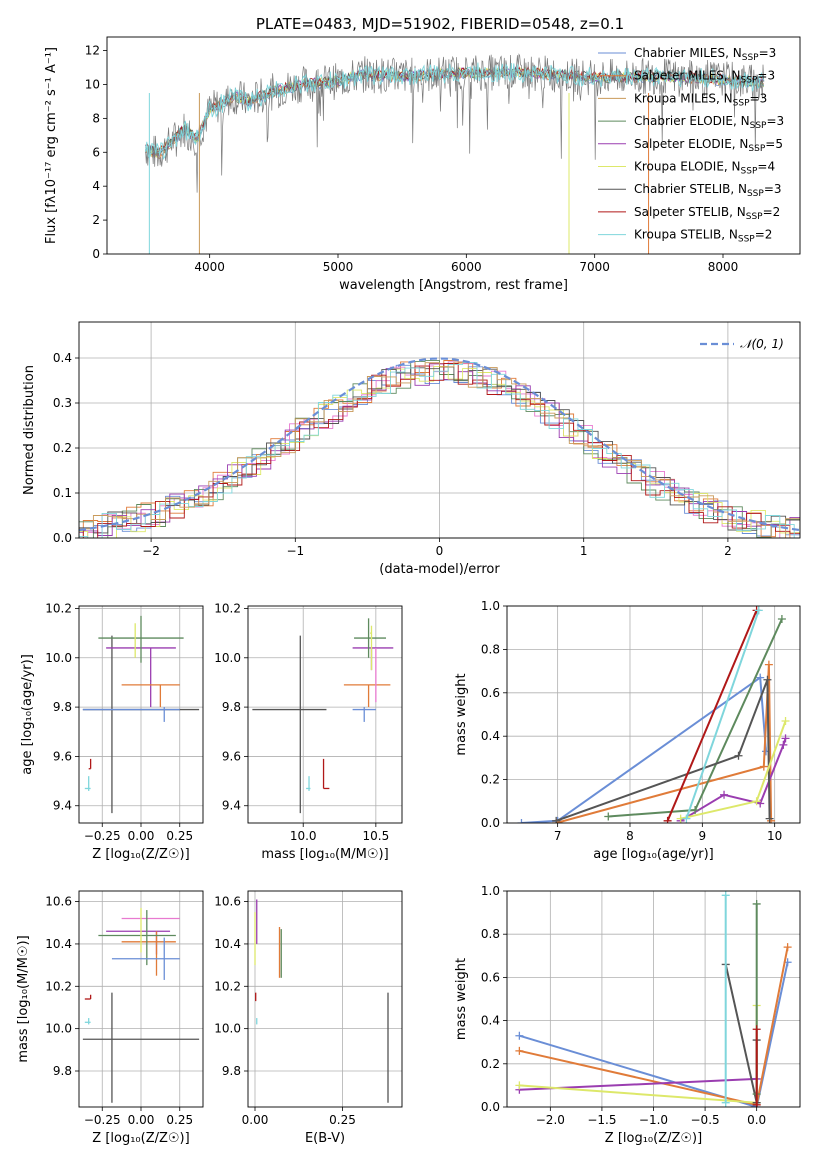  What do you see at coordinates (490, 1064) in the screenshot?
I see `y-tick-label: 0.2` at bounding box center [490, 1064].